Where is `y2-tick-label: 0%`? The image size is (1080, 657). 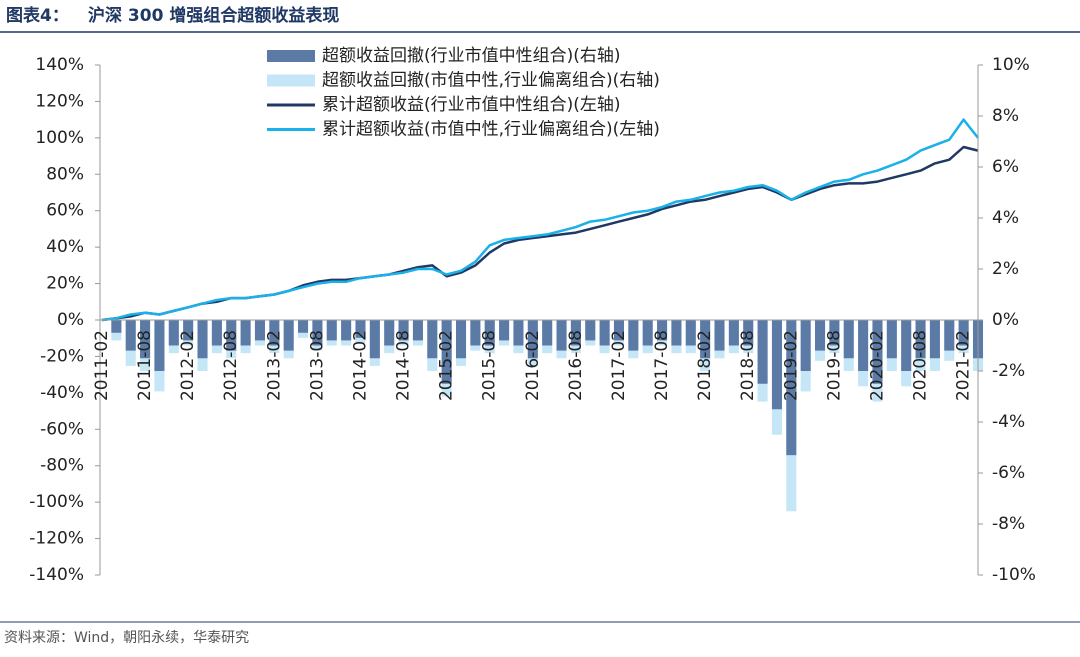
y2-tick-label: 0% is located at coordinates (1005, 320).